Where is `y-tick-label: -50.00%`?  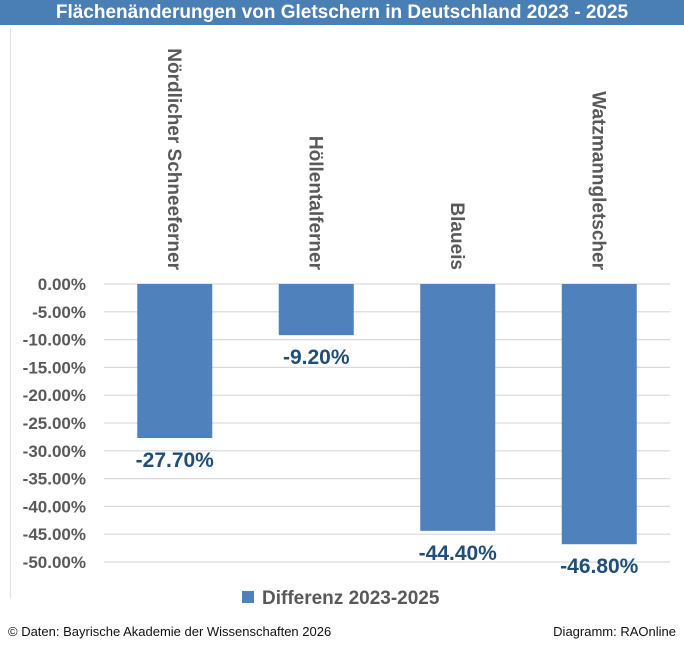 y-tick-label: -50.00% is located at coordinates (54, 562).